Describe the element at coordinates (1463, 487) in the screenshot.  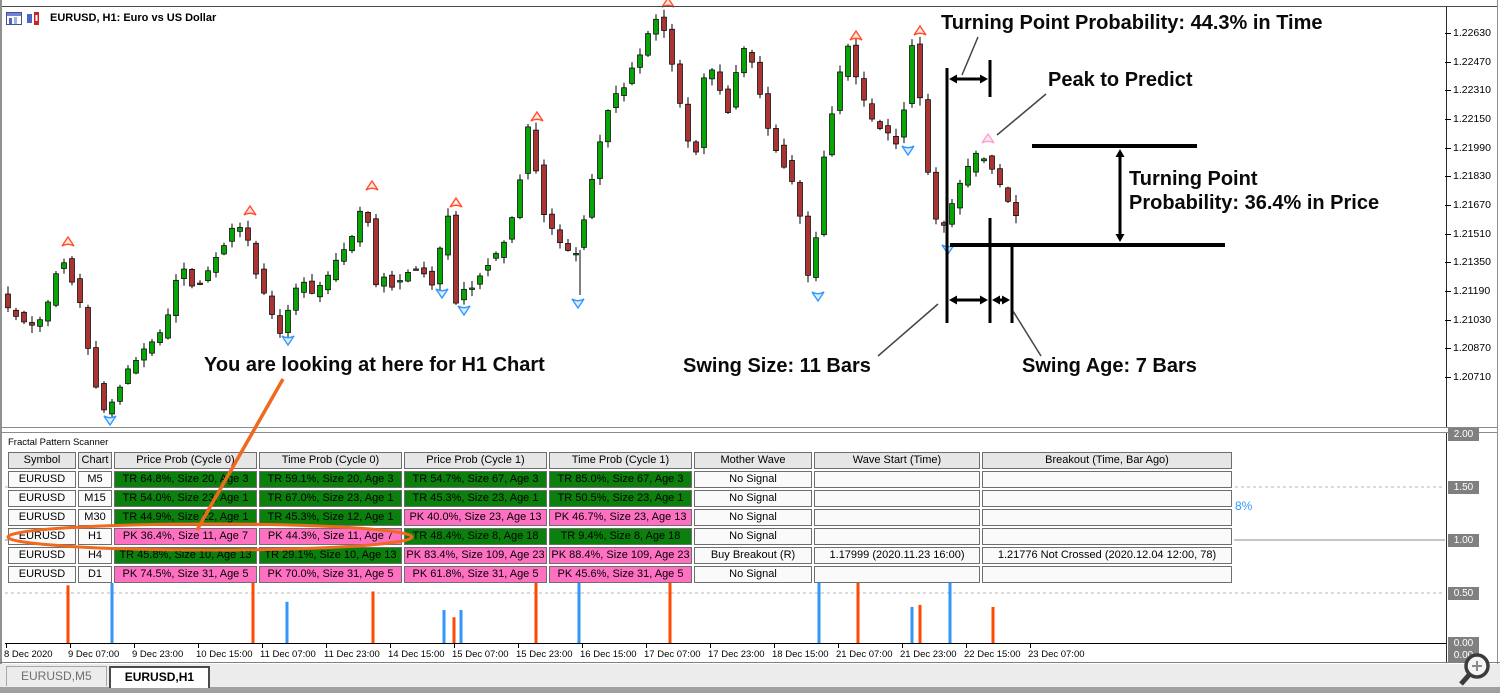
I see `sub-axis-label: 1.50` at that location.